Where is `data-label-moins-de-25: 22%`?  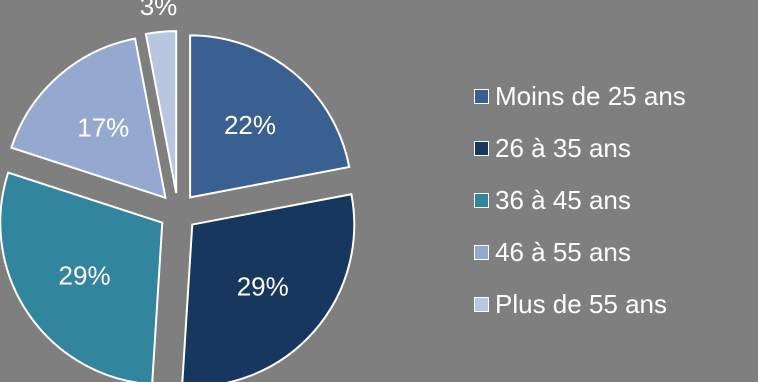 data-label-moins-de-25: 22% is located at coordinates (250, 125).